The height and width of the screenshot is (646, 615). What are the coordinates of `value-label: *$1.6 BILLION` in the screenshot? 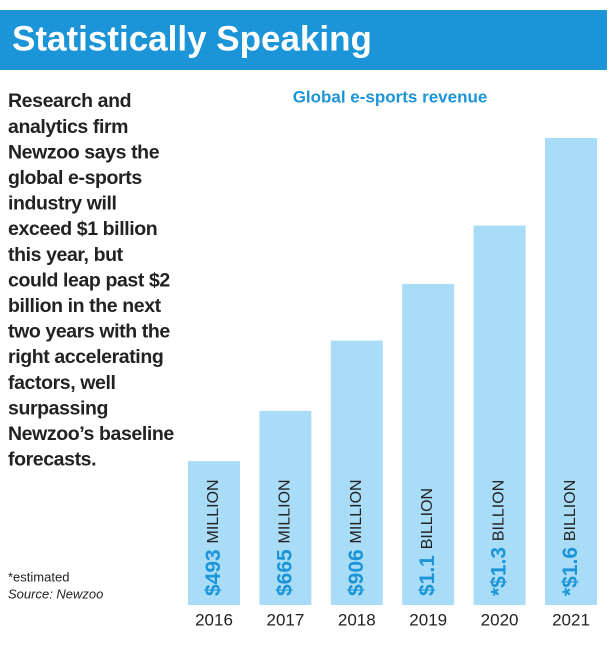 It's located at (570, 538).